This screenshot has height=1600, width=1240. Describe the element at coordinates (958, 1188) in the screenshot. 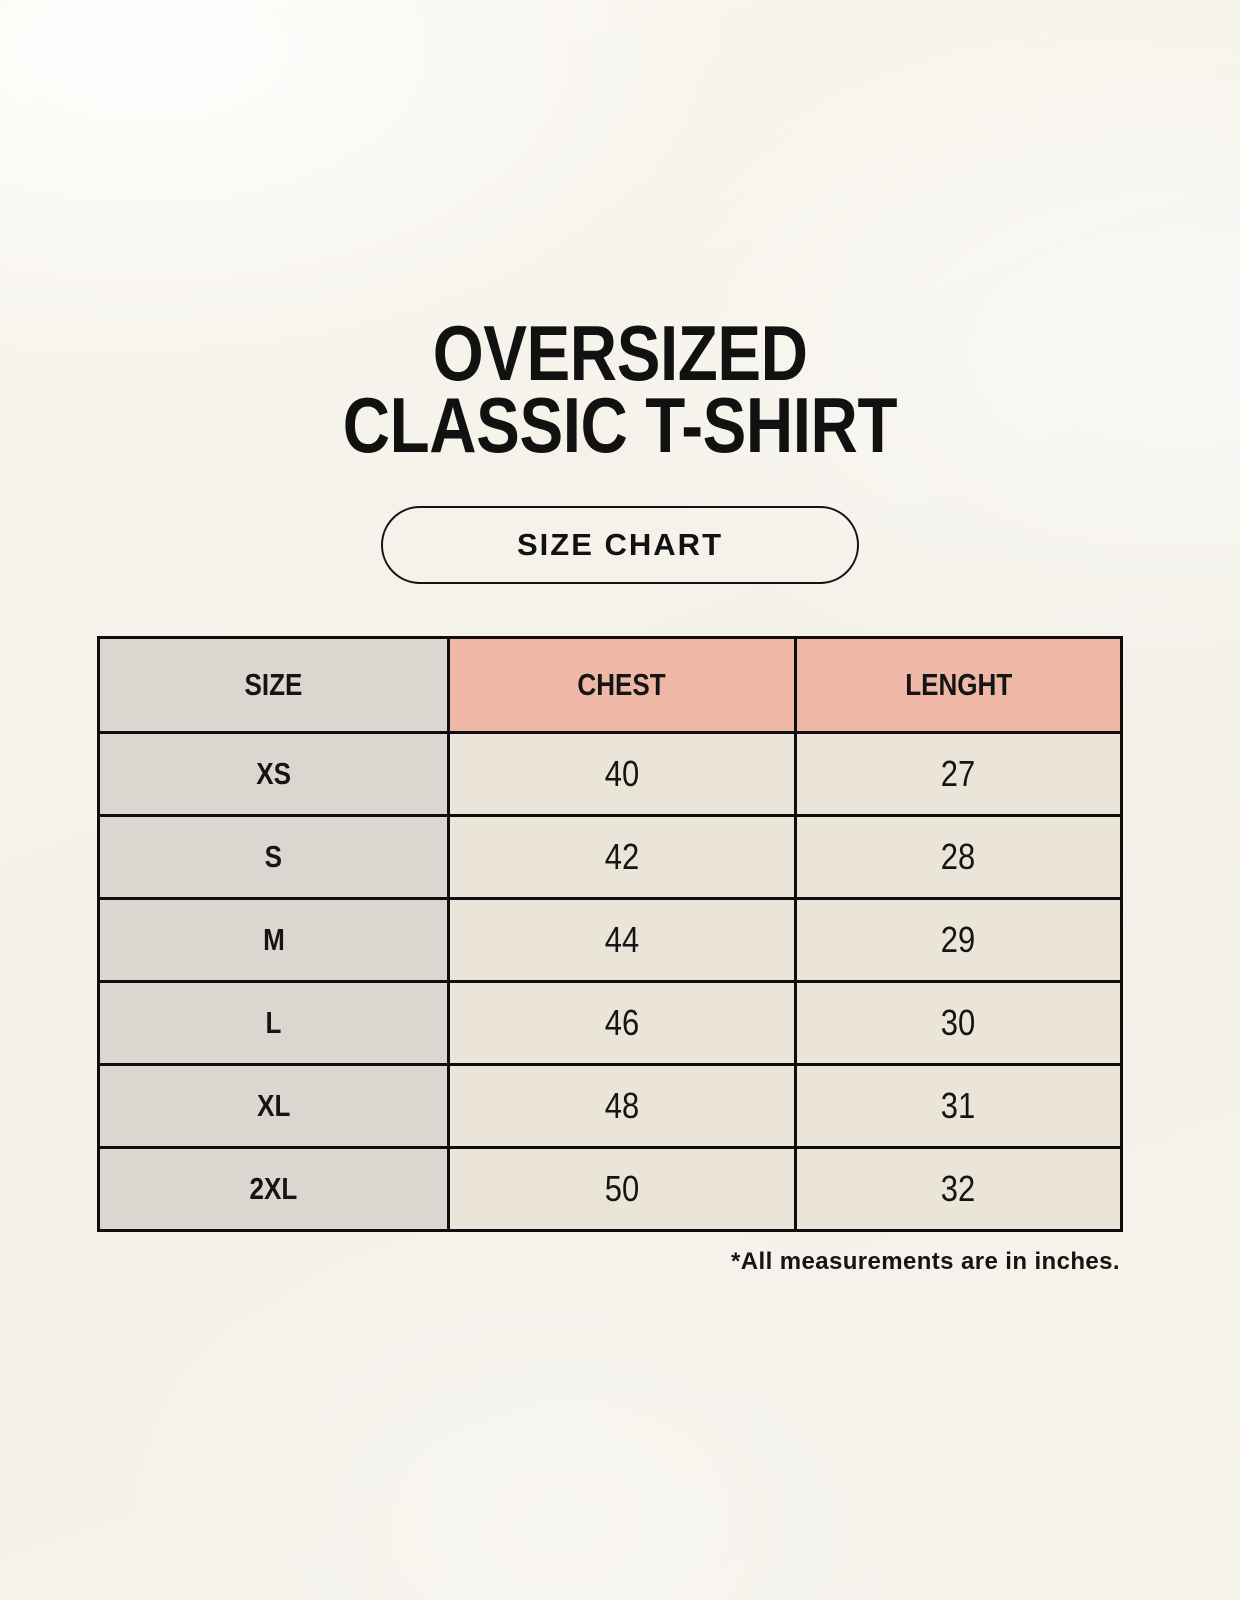

I see `length-cell: 32` at that location.